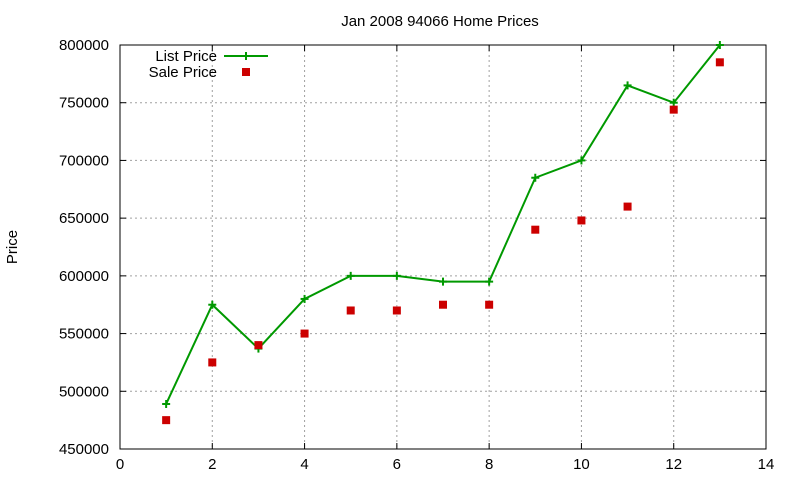 This screenshot has width=800, height=480. I want to click on chart-title: Jan 2008 94066 Home Prices, so click(440, 21).